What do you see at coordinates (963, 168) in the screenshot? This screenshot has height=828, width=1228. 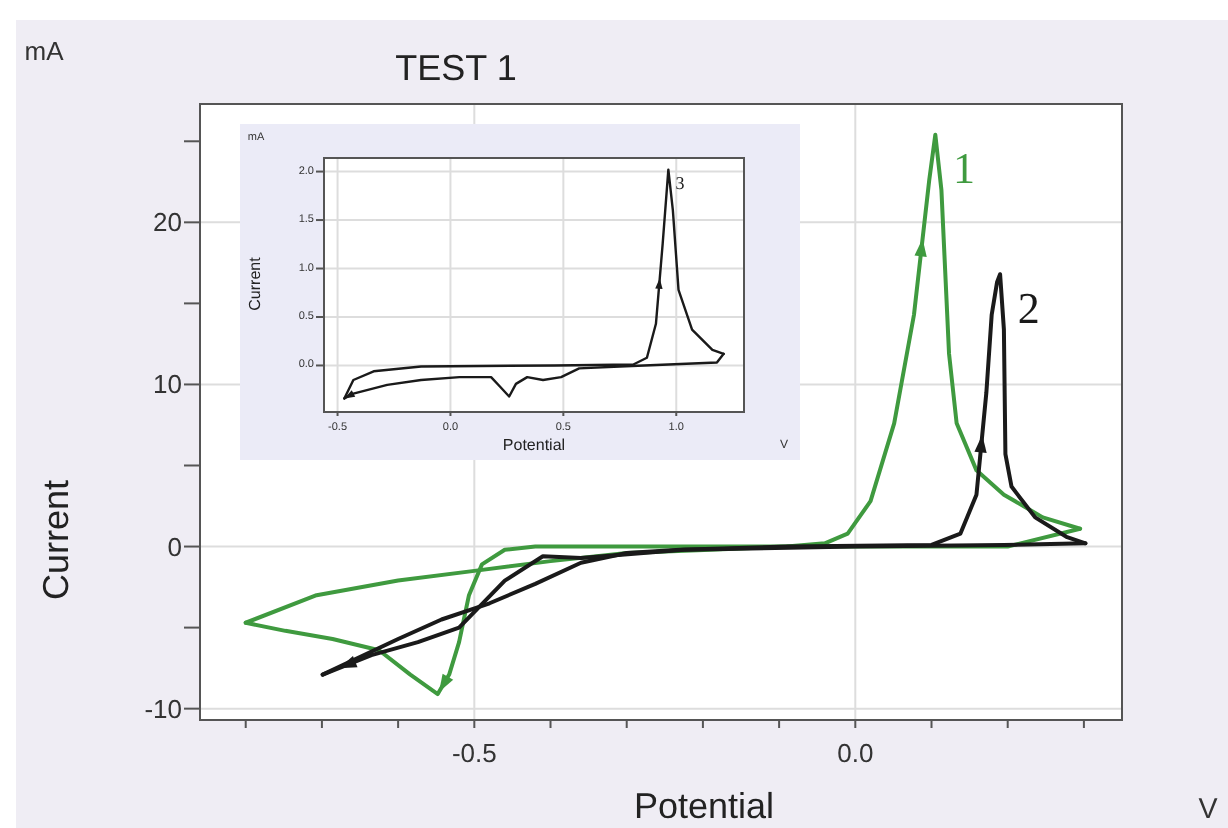 I see `series-label: 1` at bounding box center [963, 168].